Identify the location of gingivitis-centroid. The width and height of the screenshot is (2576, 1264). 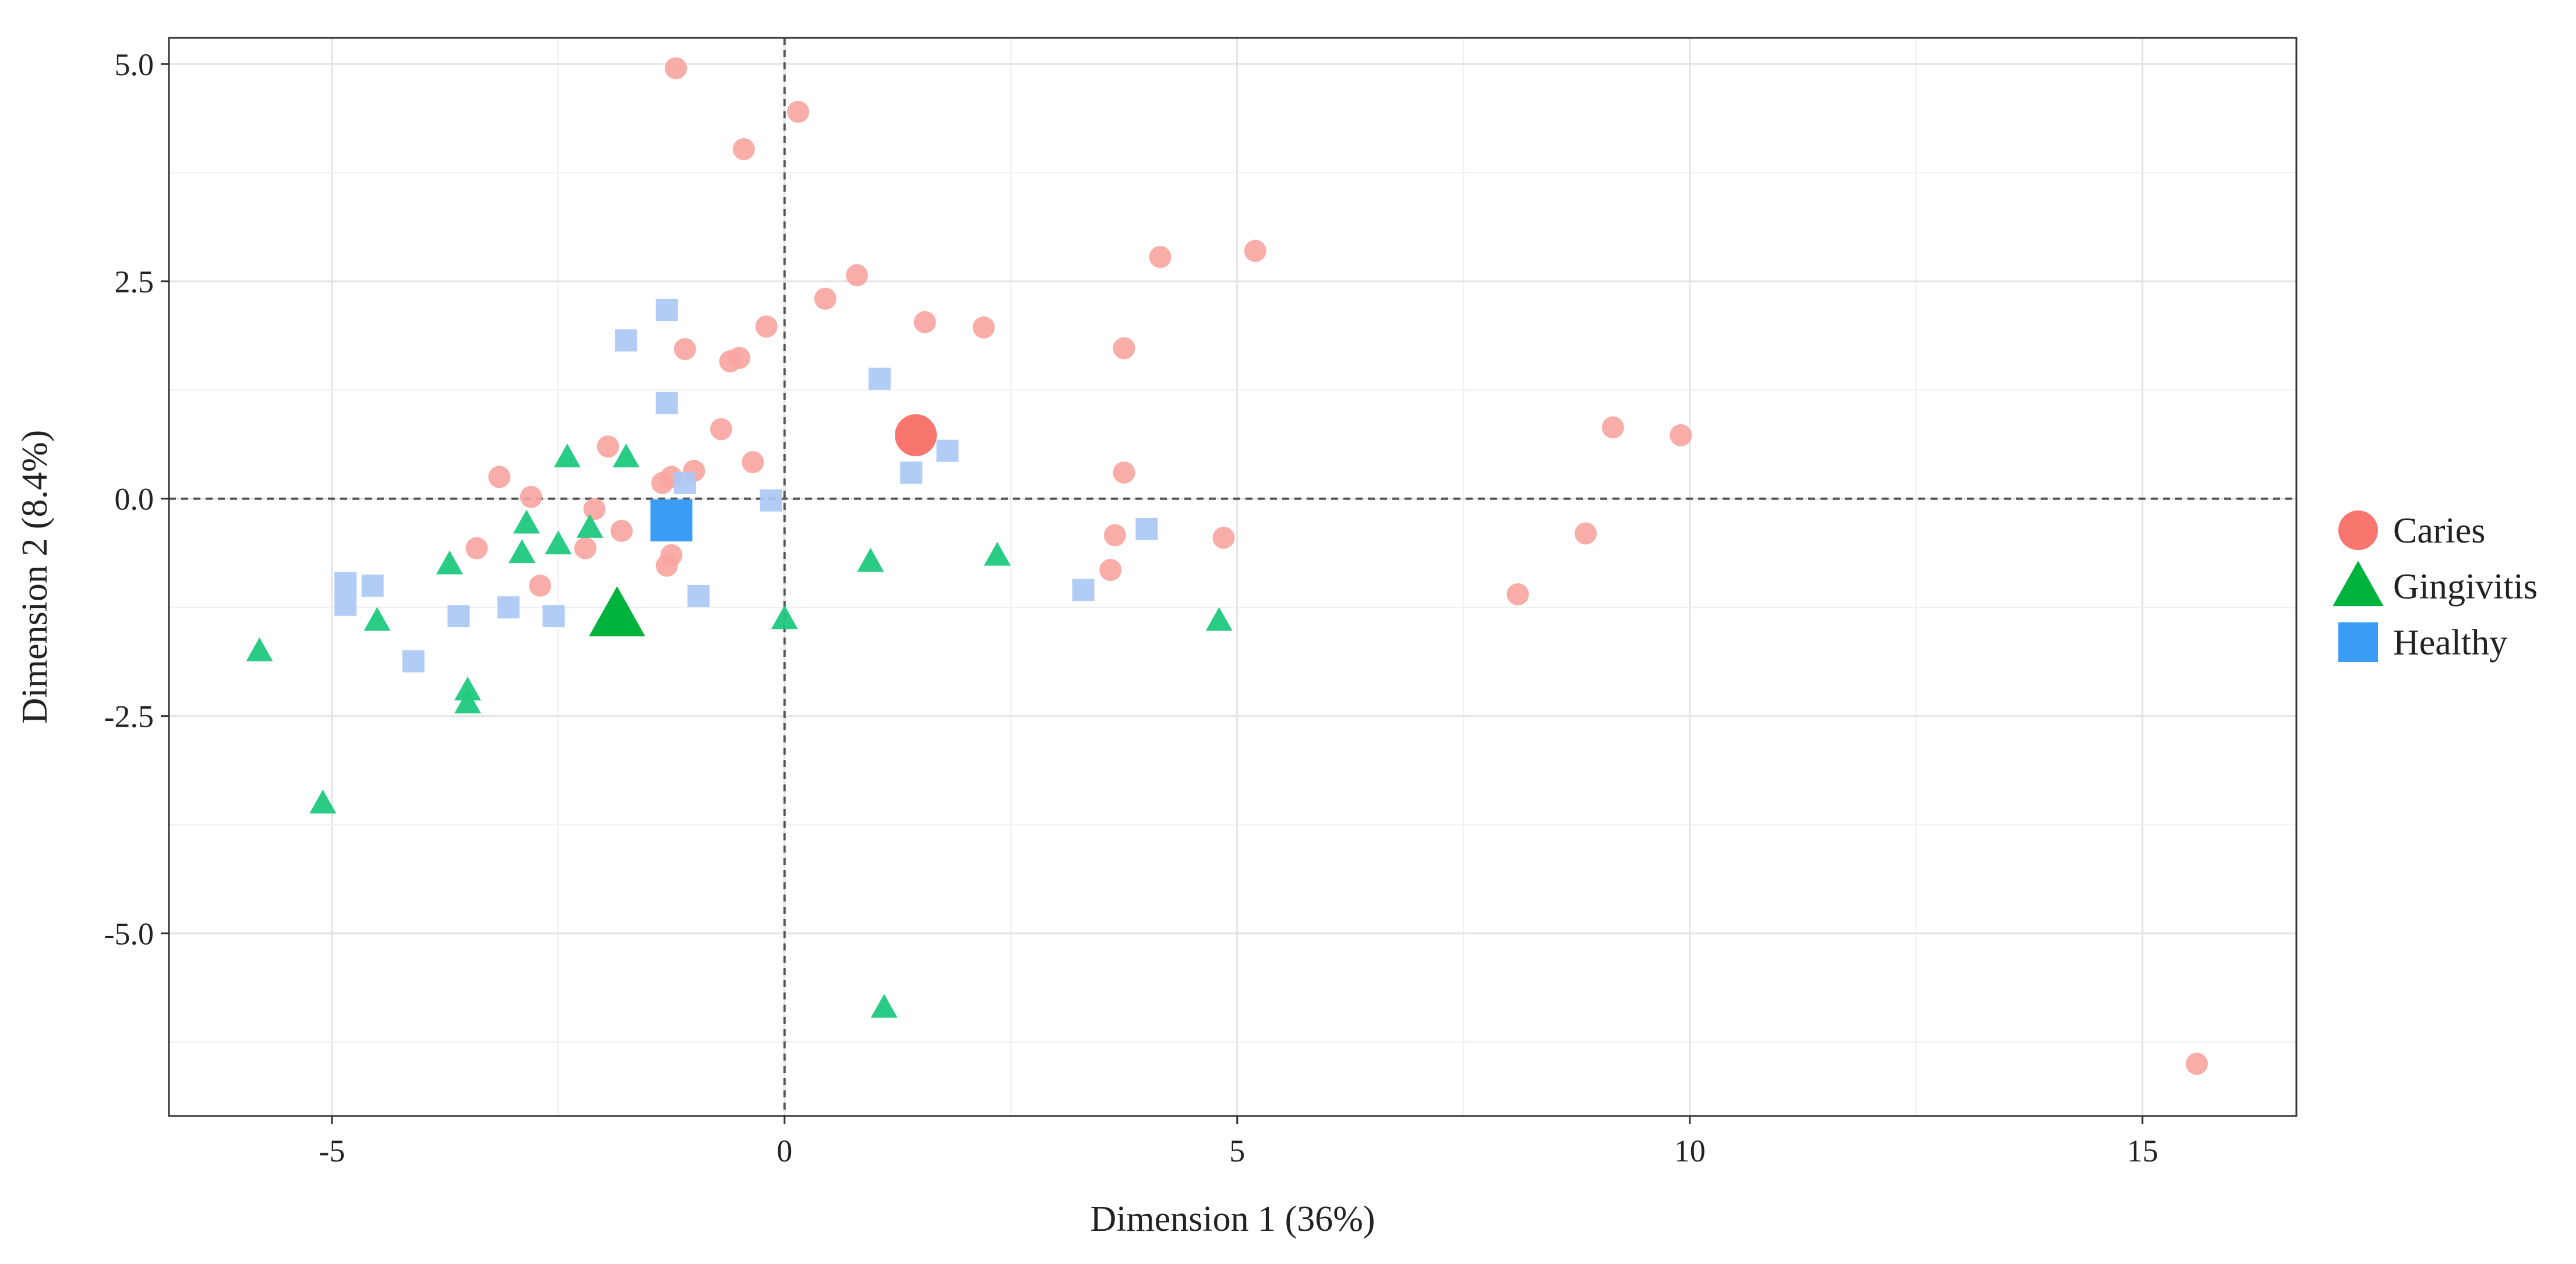
(616, 611).